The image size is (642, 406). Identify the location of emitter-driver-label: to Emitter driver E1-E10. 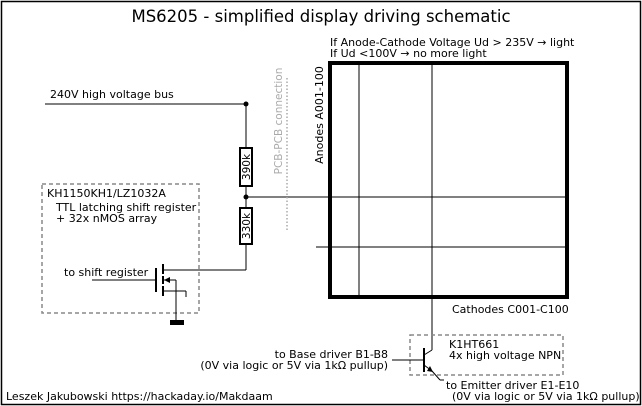
(512, 385).